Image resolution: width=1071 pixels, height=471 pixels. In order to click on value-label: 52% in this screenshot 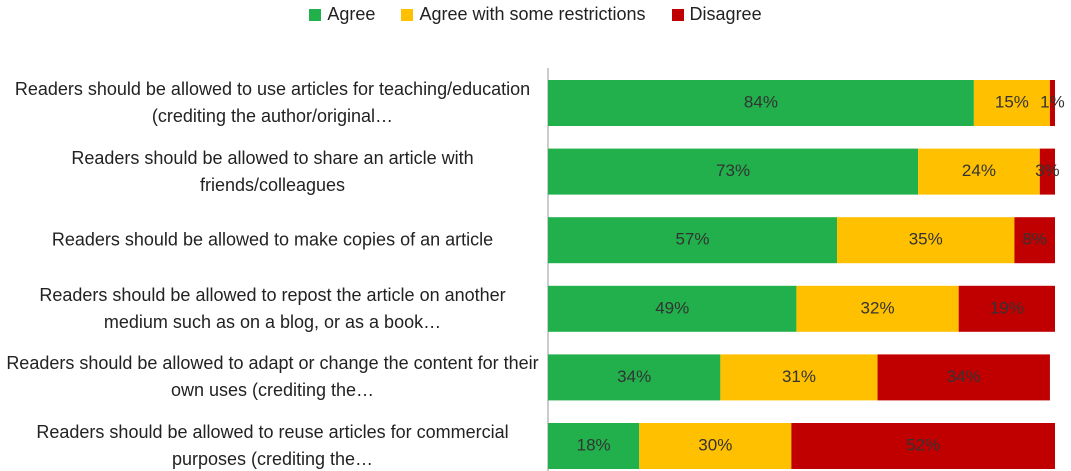, I will do `click(923, 444)`.